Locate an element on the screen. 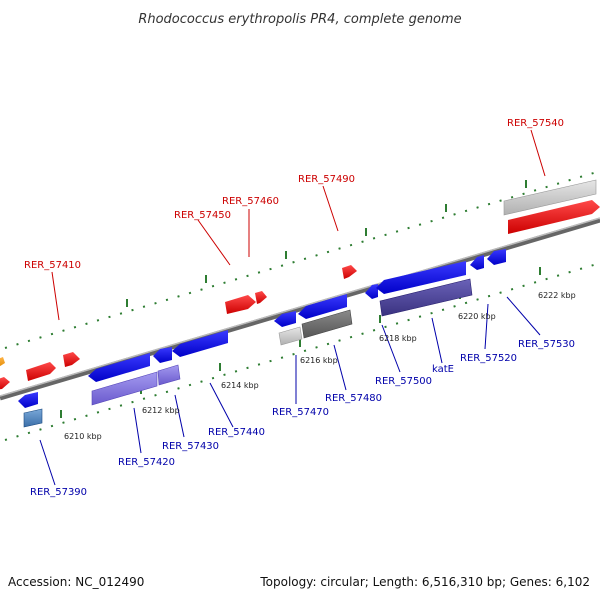 The width and height of the screenshot is (600, 600). scale-label: 6214 kbp is located at coordinates (240, 385).